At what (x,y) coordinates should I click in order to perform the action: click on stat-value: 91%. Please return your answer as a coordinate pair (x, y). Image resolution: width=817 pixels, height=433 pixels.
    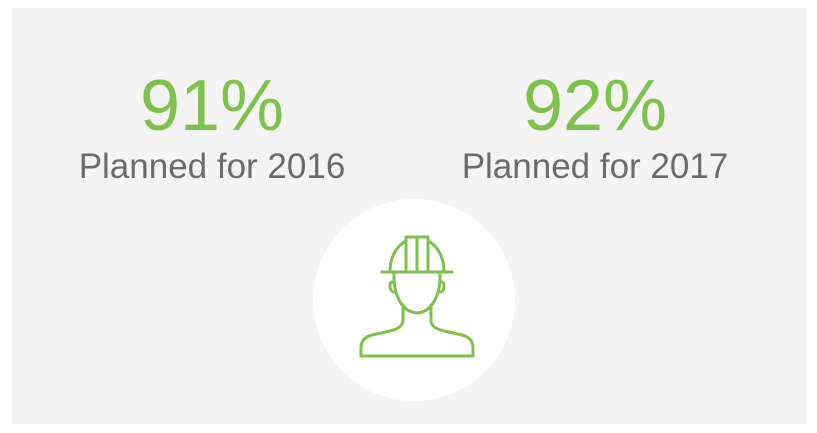
    Looking at the image, I should click on (212, 106).